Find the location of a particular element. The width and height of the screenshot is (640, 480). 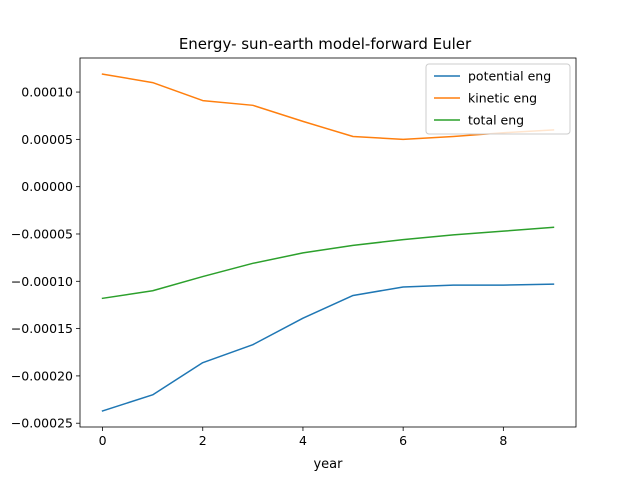

y-tick-label: −0.00005 is located at coordinates (42, 233).